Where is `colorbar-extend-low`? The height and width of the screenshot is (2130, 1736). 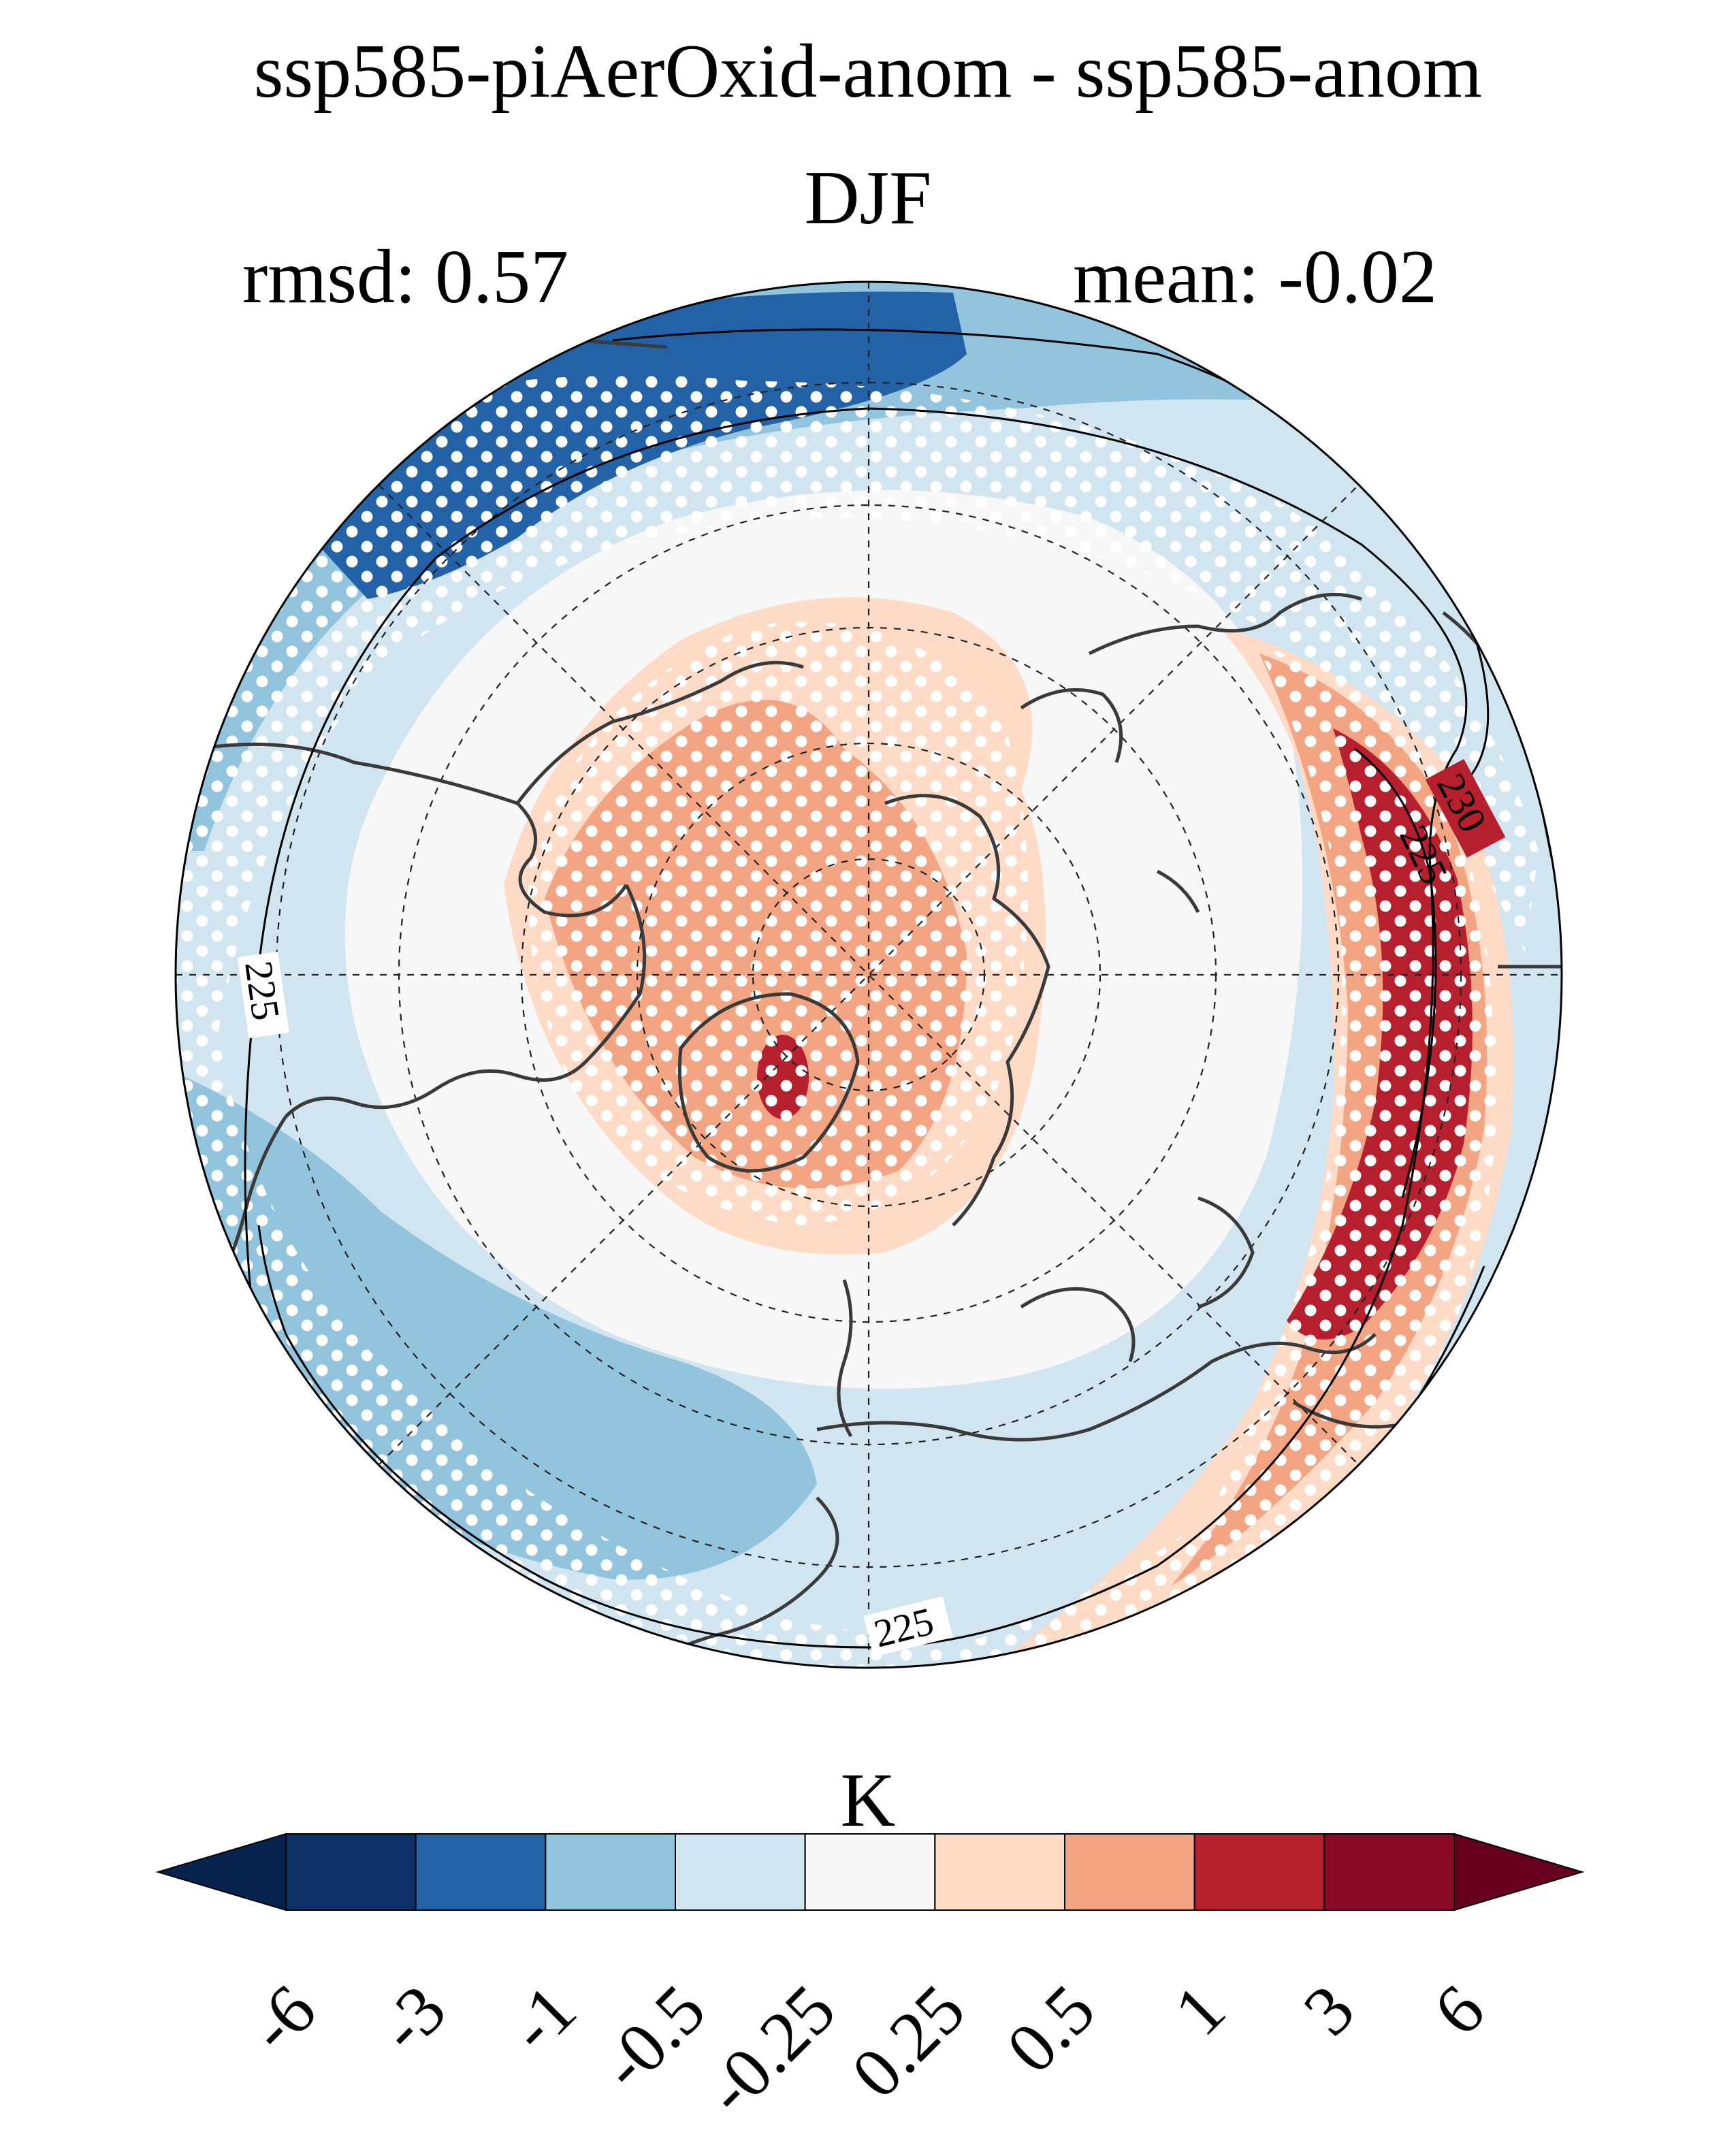
colorbar-extend-low is located at coordinates (221, 1872).